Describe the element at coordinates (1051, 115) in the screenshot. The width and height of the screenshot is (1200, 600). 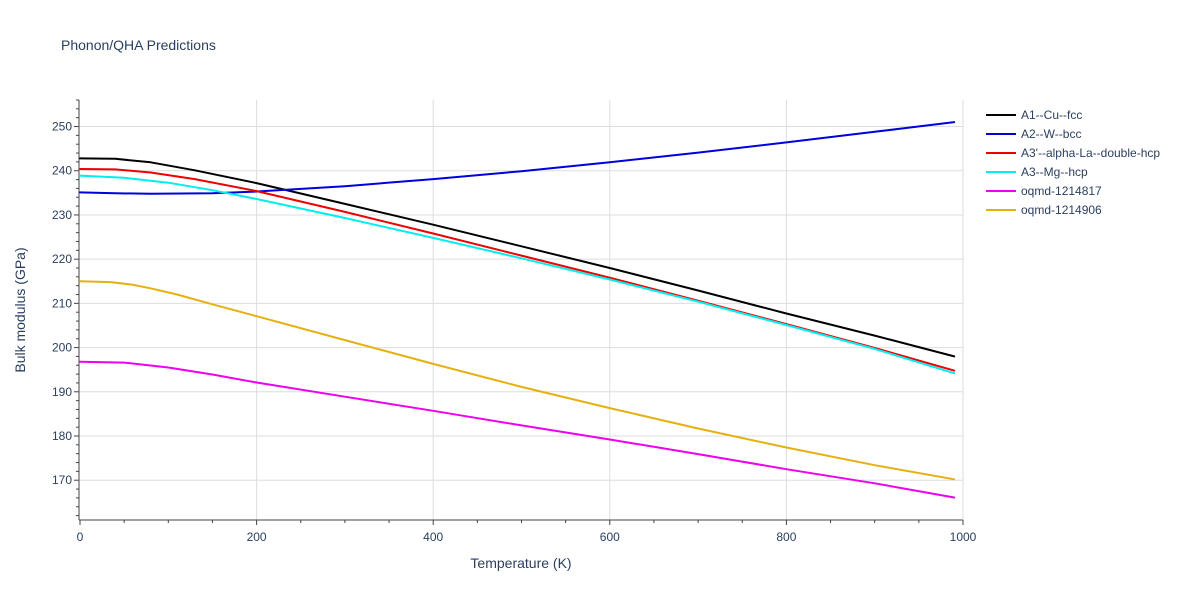
I see `legend-label: A1--Cu--fcc` at that location.